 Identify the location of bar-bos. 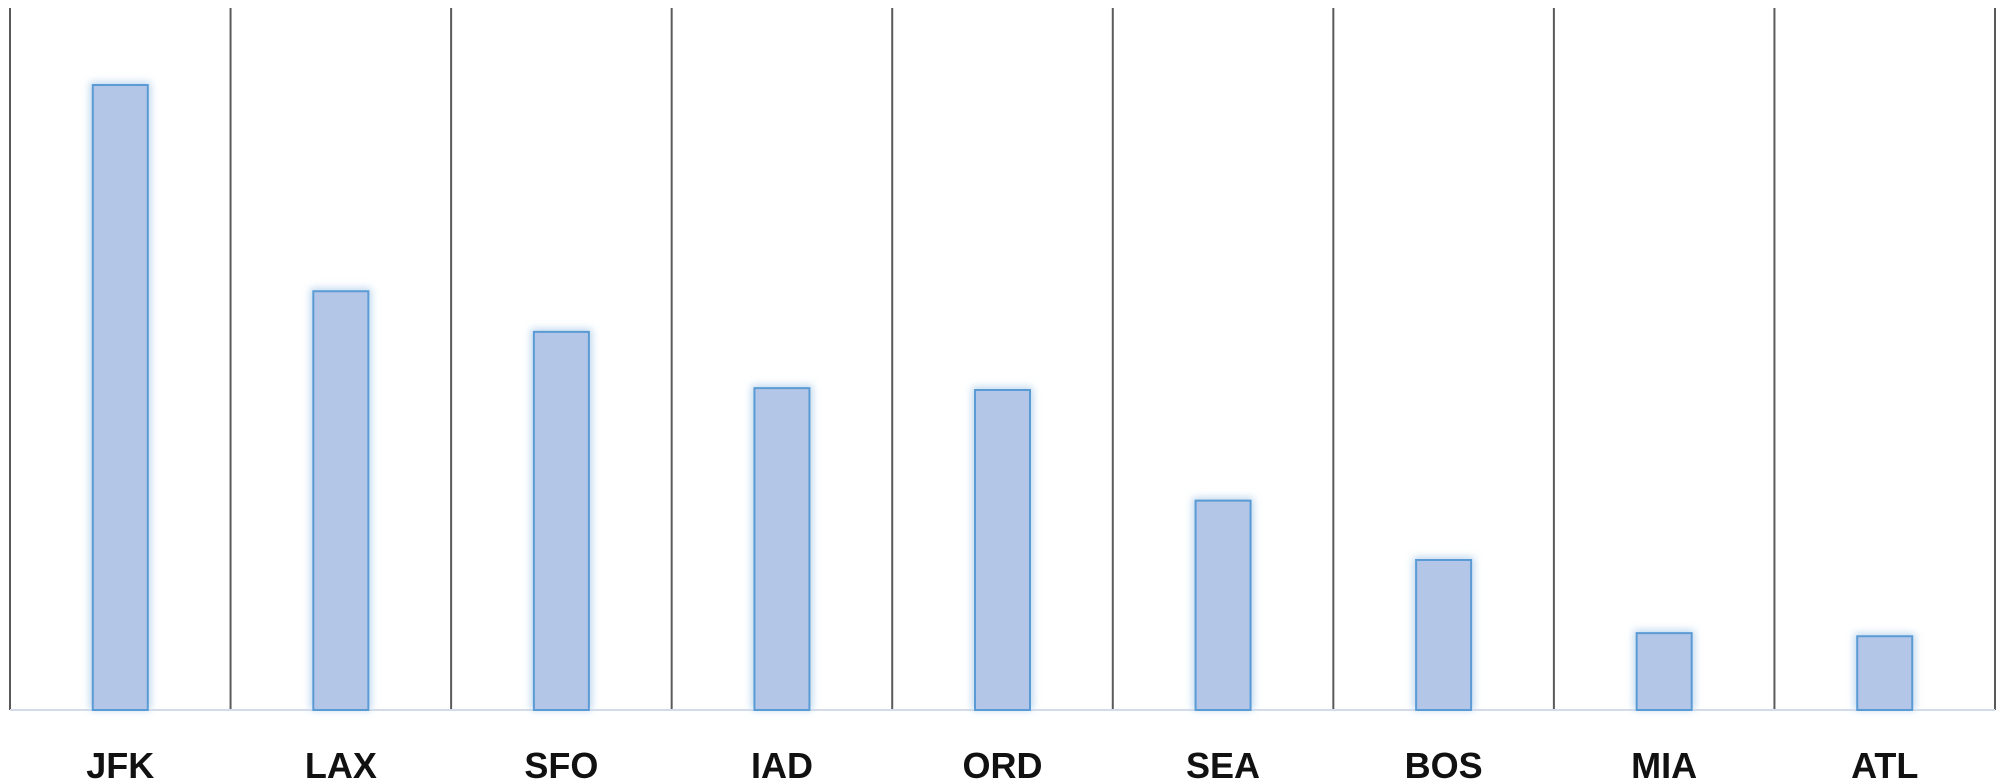
(1444, 635).